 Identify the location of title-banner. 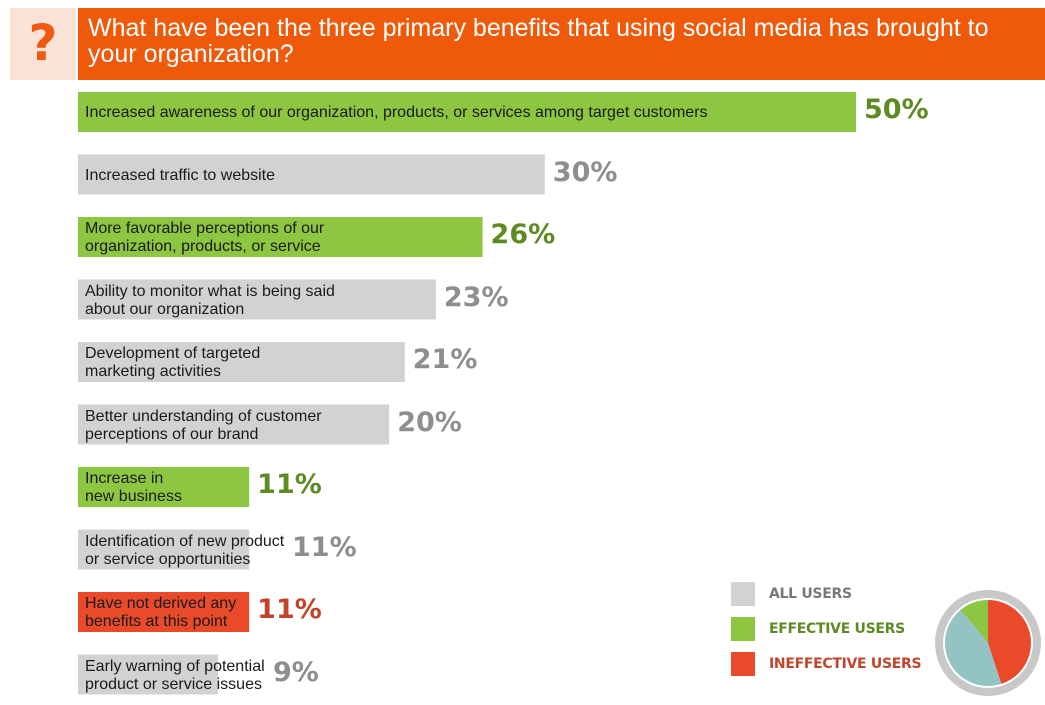
(561, 44).